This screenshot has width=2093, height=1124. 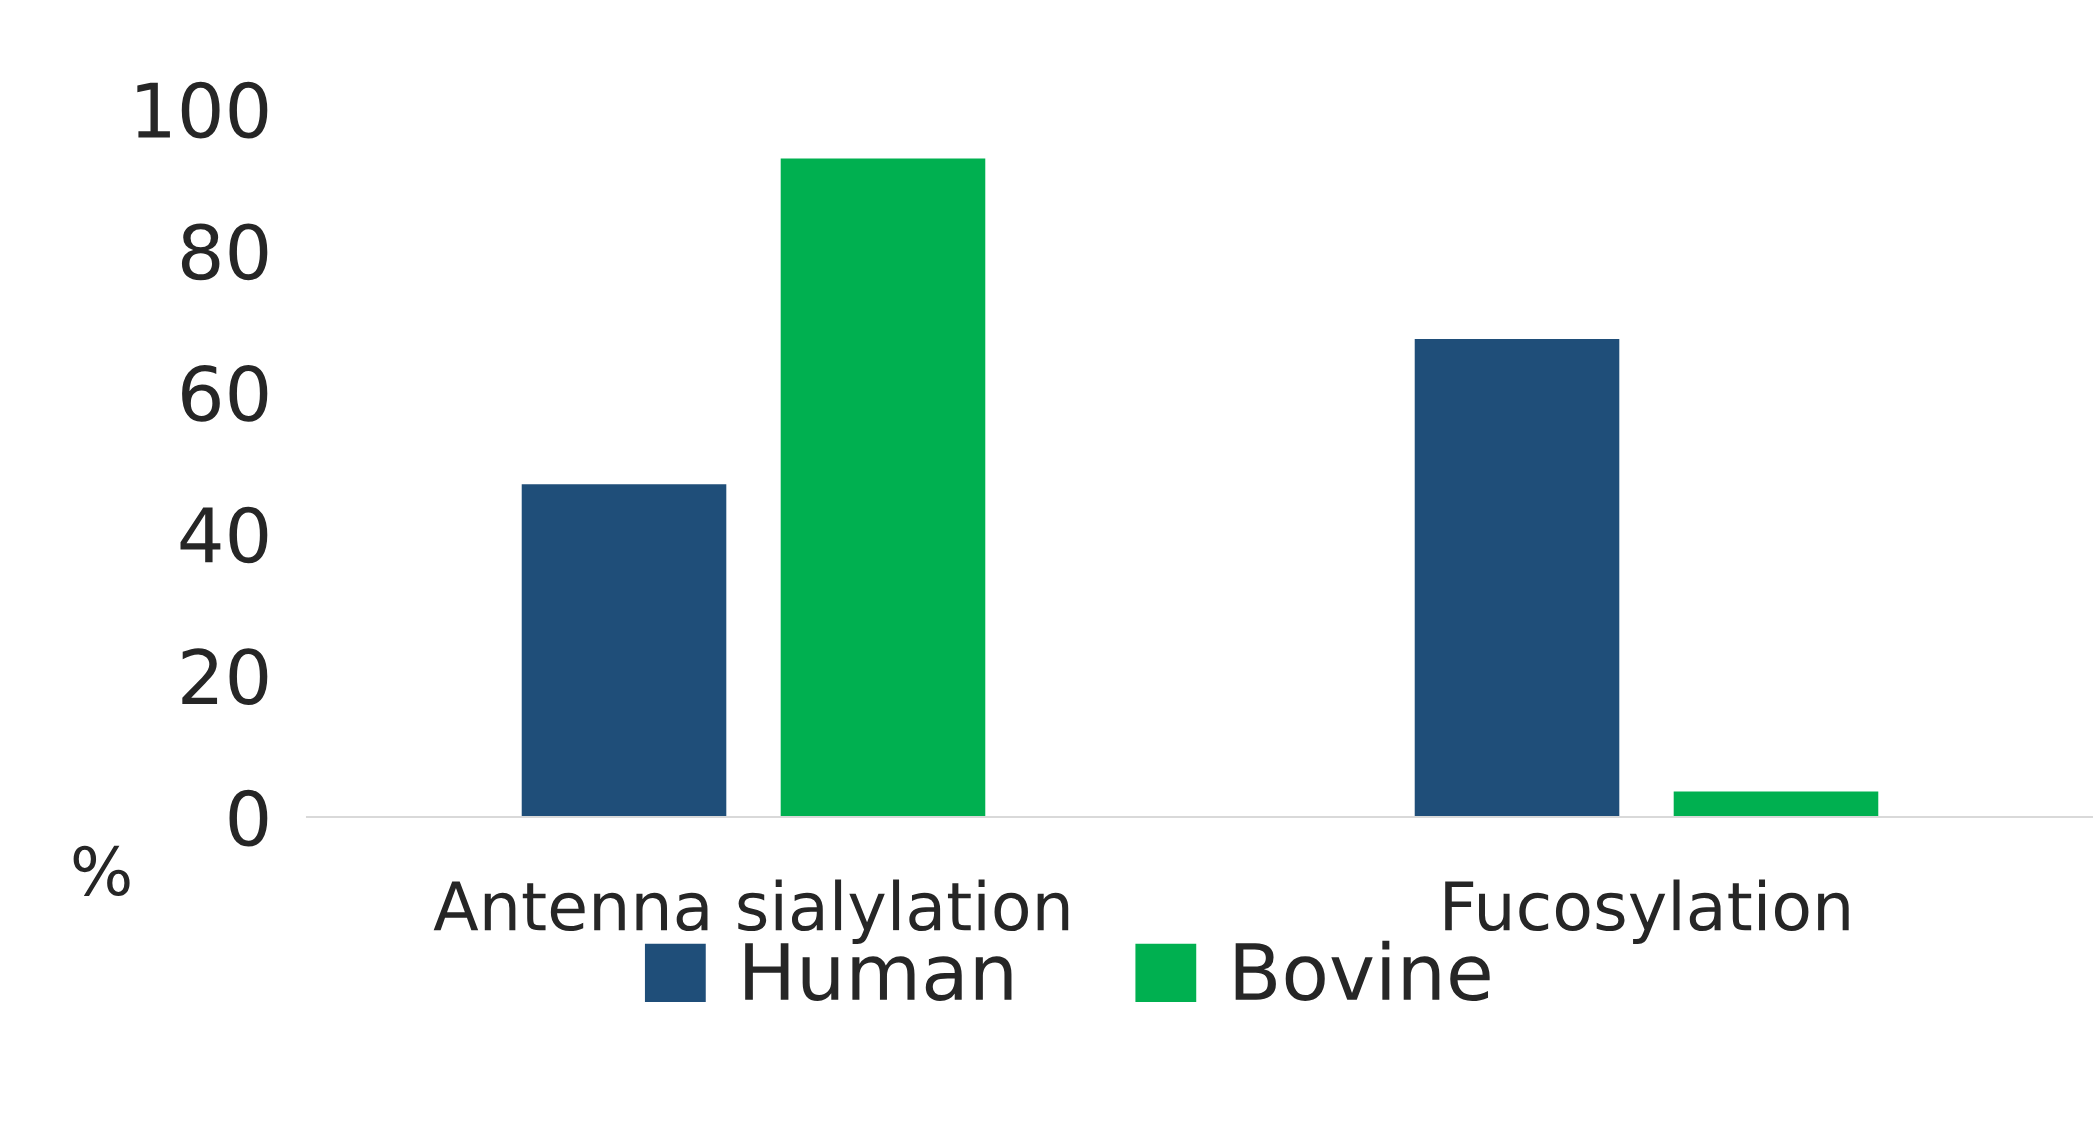 What do you see at coordinates (225, 676) in the screenshot?
I see `y-tick-label: 20` at bounding box center [225, 676].